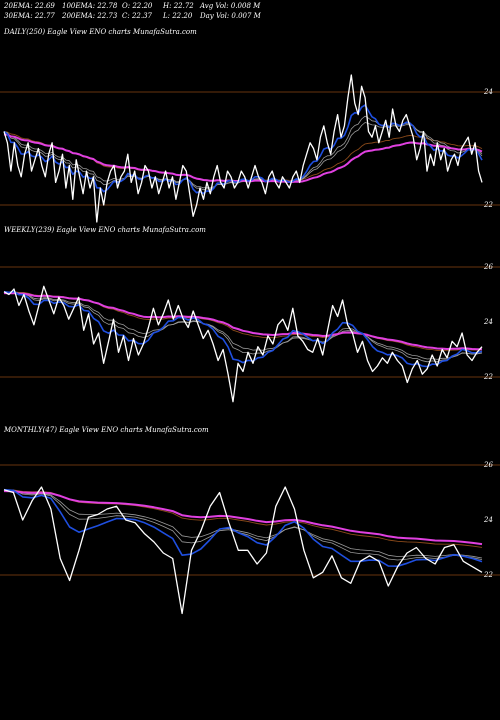 This screenshot has height=720, width=500. Describe the element at coordinates (230, 16) in the screenshot. I see `header-day-vol: Day Vol: 0.007 M` at that location.